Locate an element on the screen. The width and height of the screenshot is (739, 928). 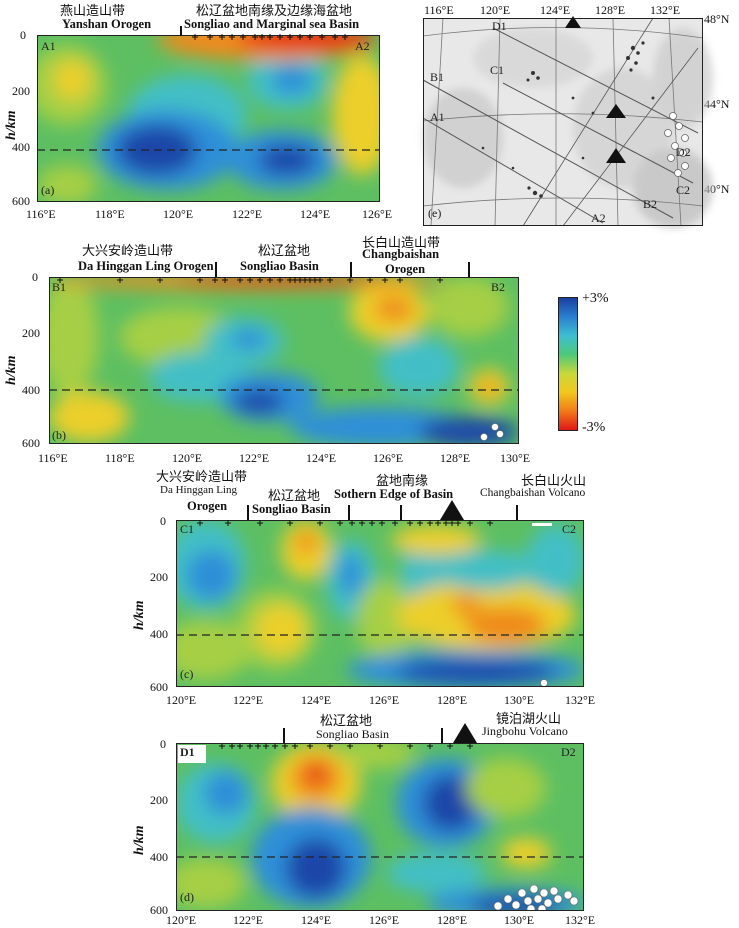
map-right-tick: 44°N is located at coordinates (717, 104).